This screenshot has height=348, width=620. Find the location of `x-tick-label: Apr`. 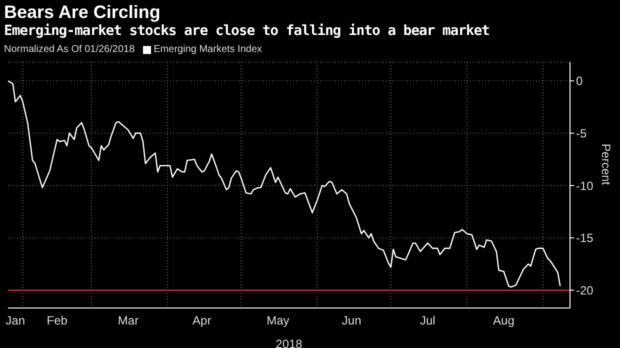

x-tick-label: Apr is located at coordinates (202, 321).